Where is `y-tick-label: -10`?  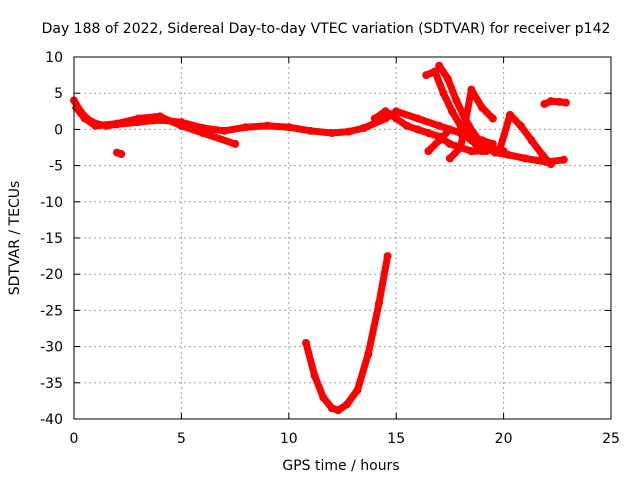 y-tick-label: -10 is located at coordinates (51, 203).